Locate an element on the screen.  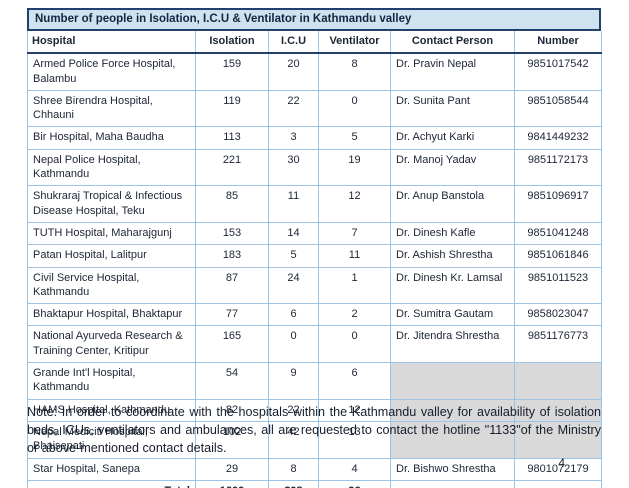
number-cell: 9858023047 is located at coordinates (558, 315).